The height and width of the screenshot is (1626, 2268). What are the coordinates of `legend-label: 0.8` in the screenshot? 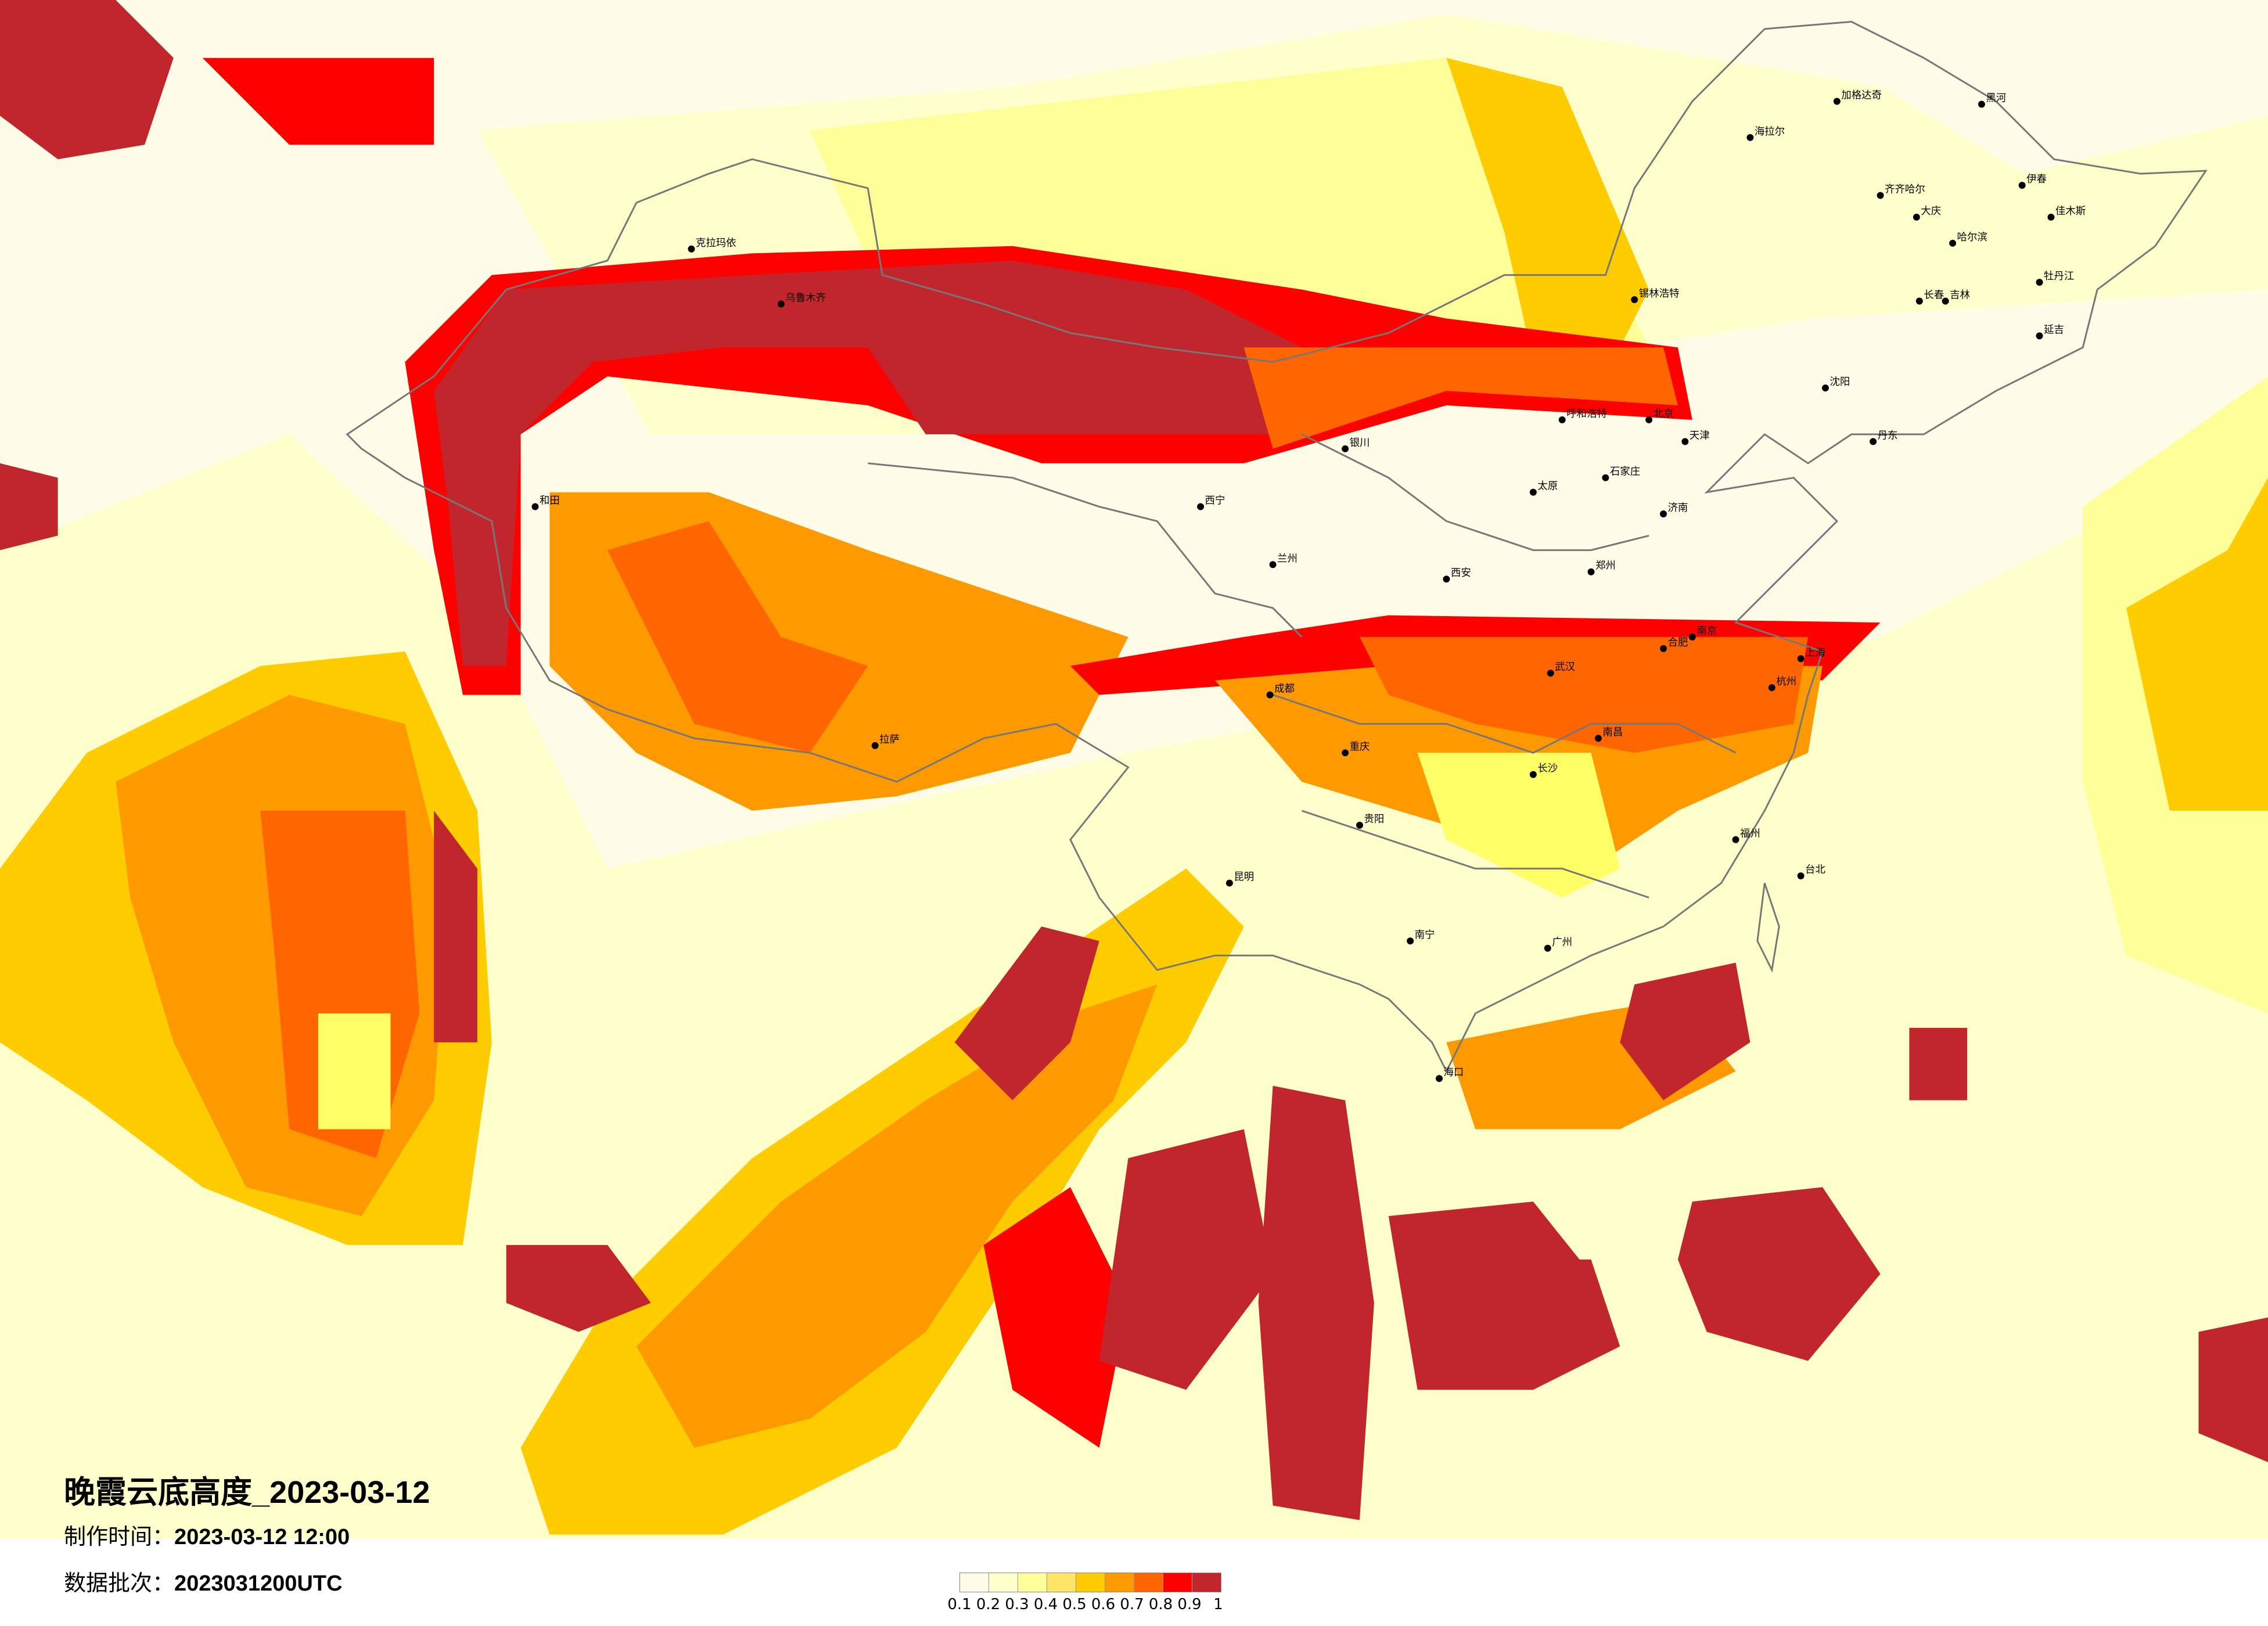 It's located at (1160, 1604).